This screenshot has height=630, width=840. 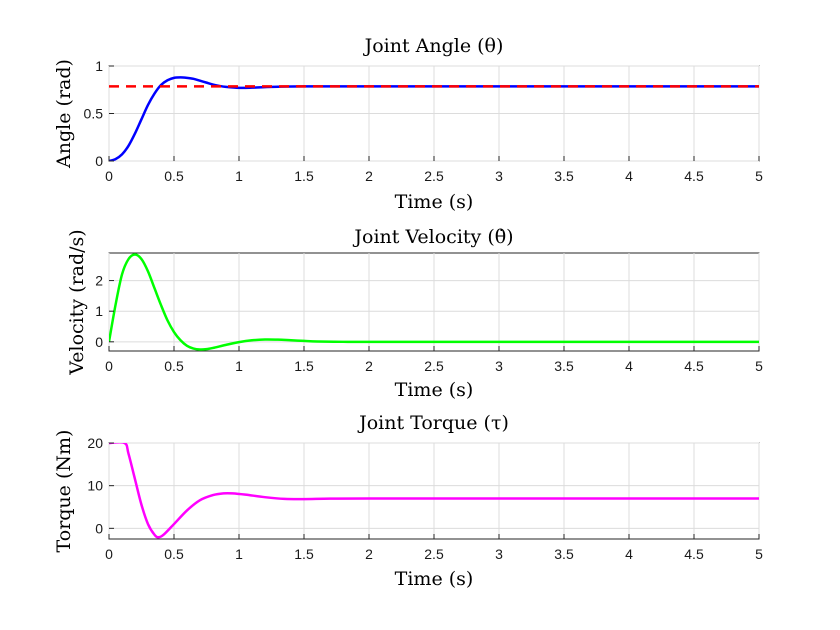 What do you see at coordinates (77, 302) in the screenshot?
I see `velocity-y-label: Velocity (rad/s)` at bounding box center [77, 302].